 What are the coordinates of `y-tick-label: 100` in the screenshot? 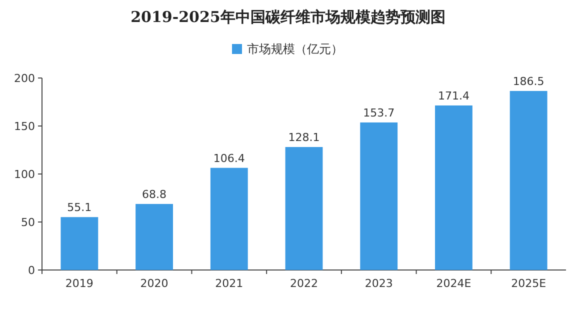 It's located at (24, 174).